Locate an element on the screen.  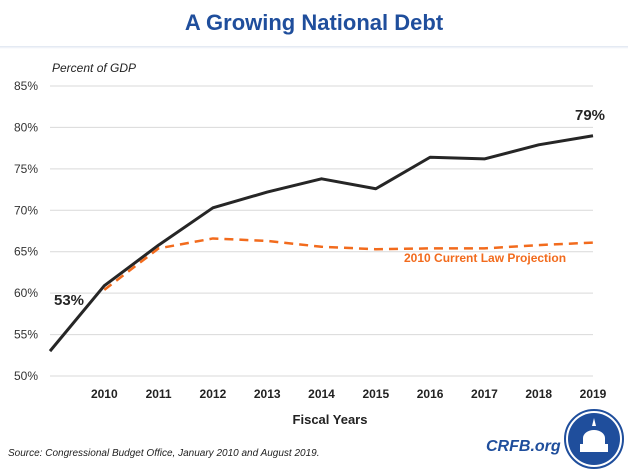
x-tick-label: 2016 is located at coordinates (430, 394).